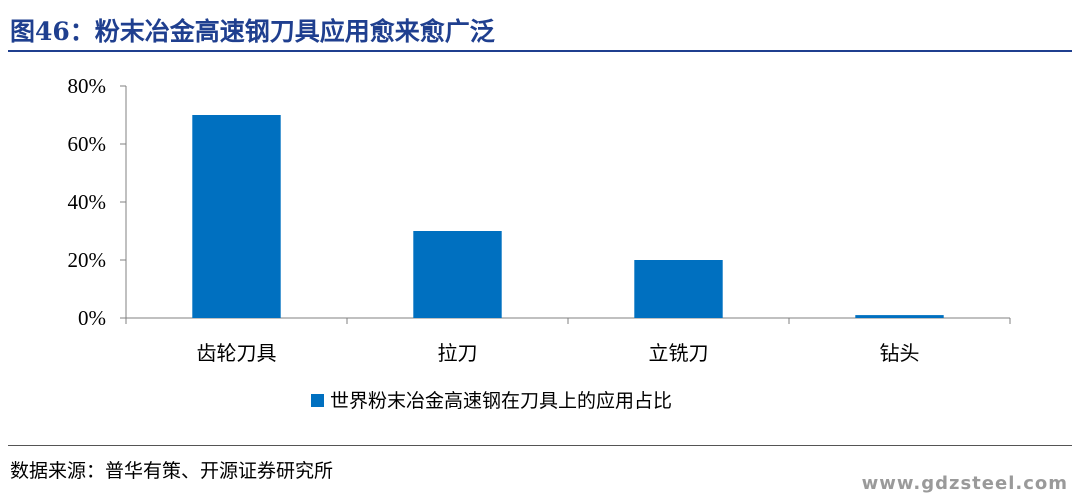 The image size is (1080, 497). What do you see at coordinates (317, 400) in the screenshot?
I see `legend-swatch` at bounding box center [317, 400].